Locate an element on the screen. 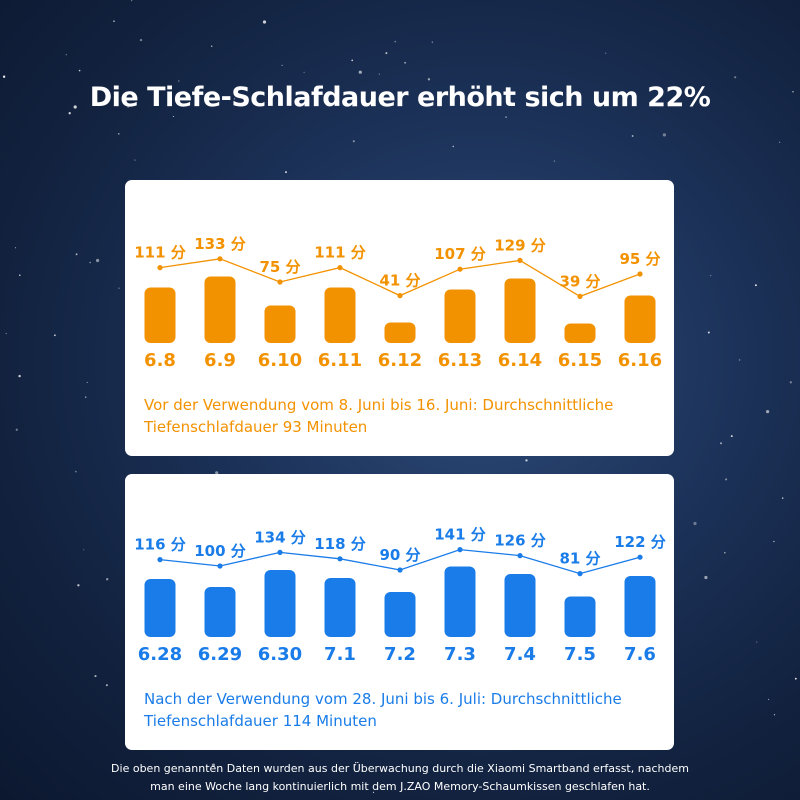 This screenshot has height=800, width=800. value-label: 116 分 is located at coordinates (160, 545).